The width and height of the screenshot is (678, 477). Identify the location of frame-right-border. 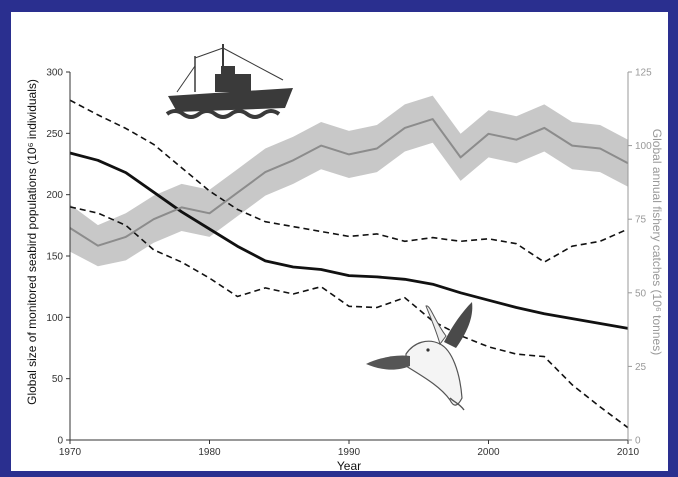
(673, 238).